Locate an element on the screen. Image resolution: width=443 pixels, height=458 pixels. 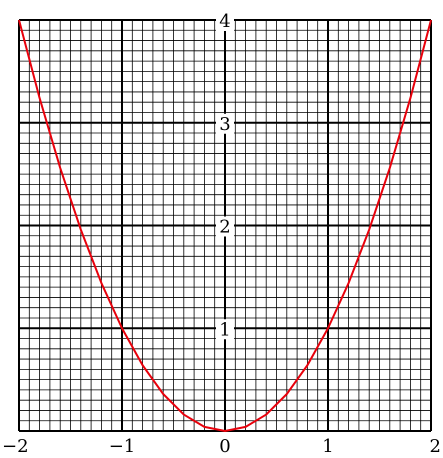
x-tick-label: −2 is located at coordinates (15, 446).